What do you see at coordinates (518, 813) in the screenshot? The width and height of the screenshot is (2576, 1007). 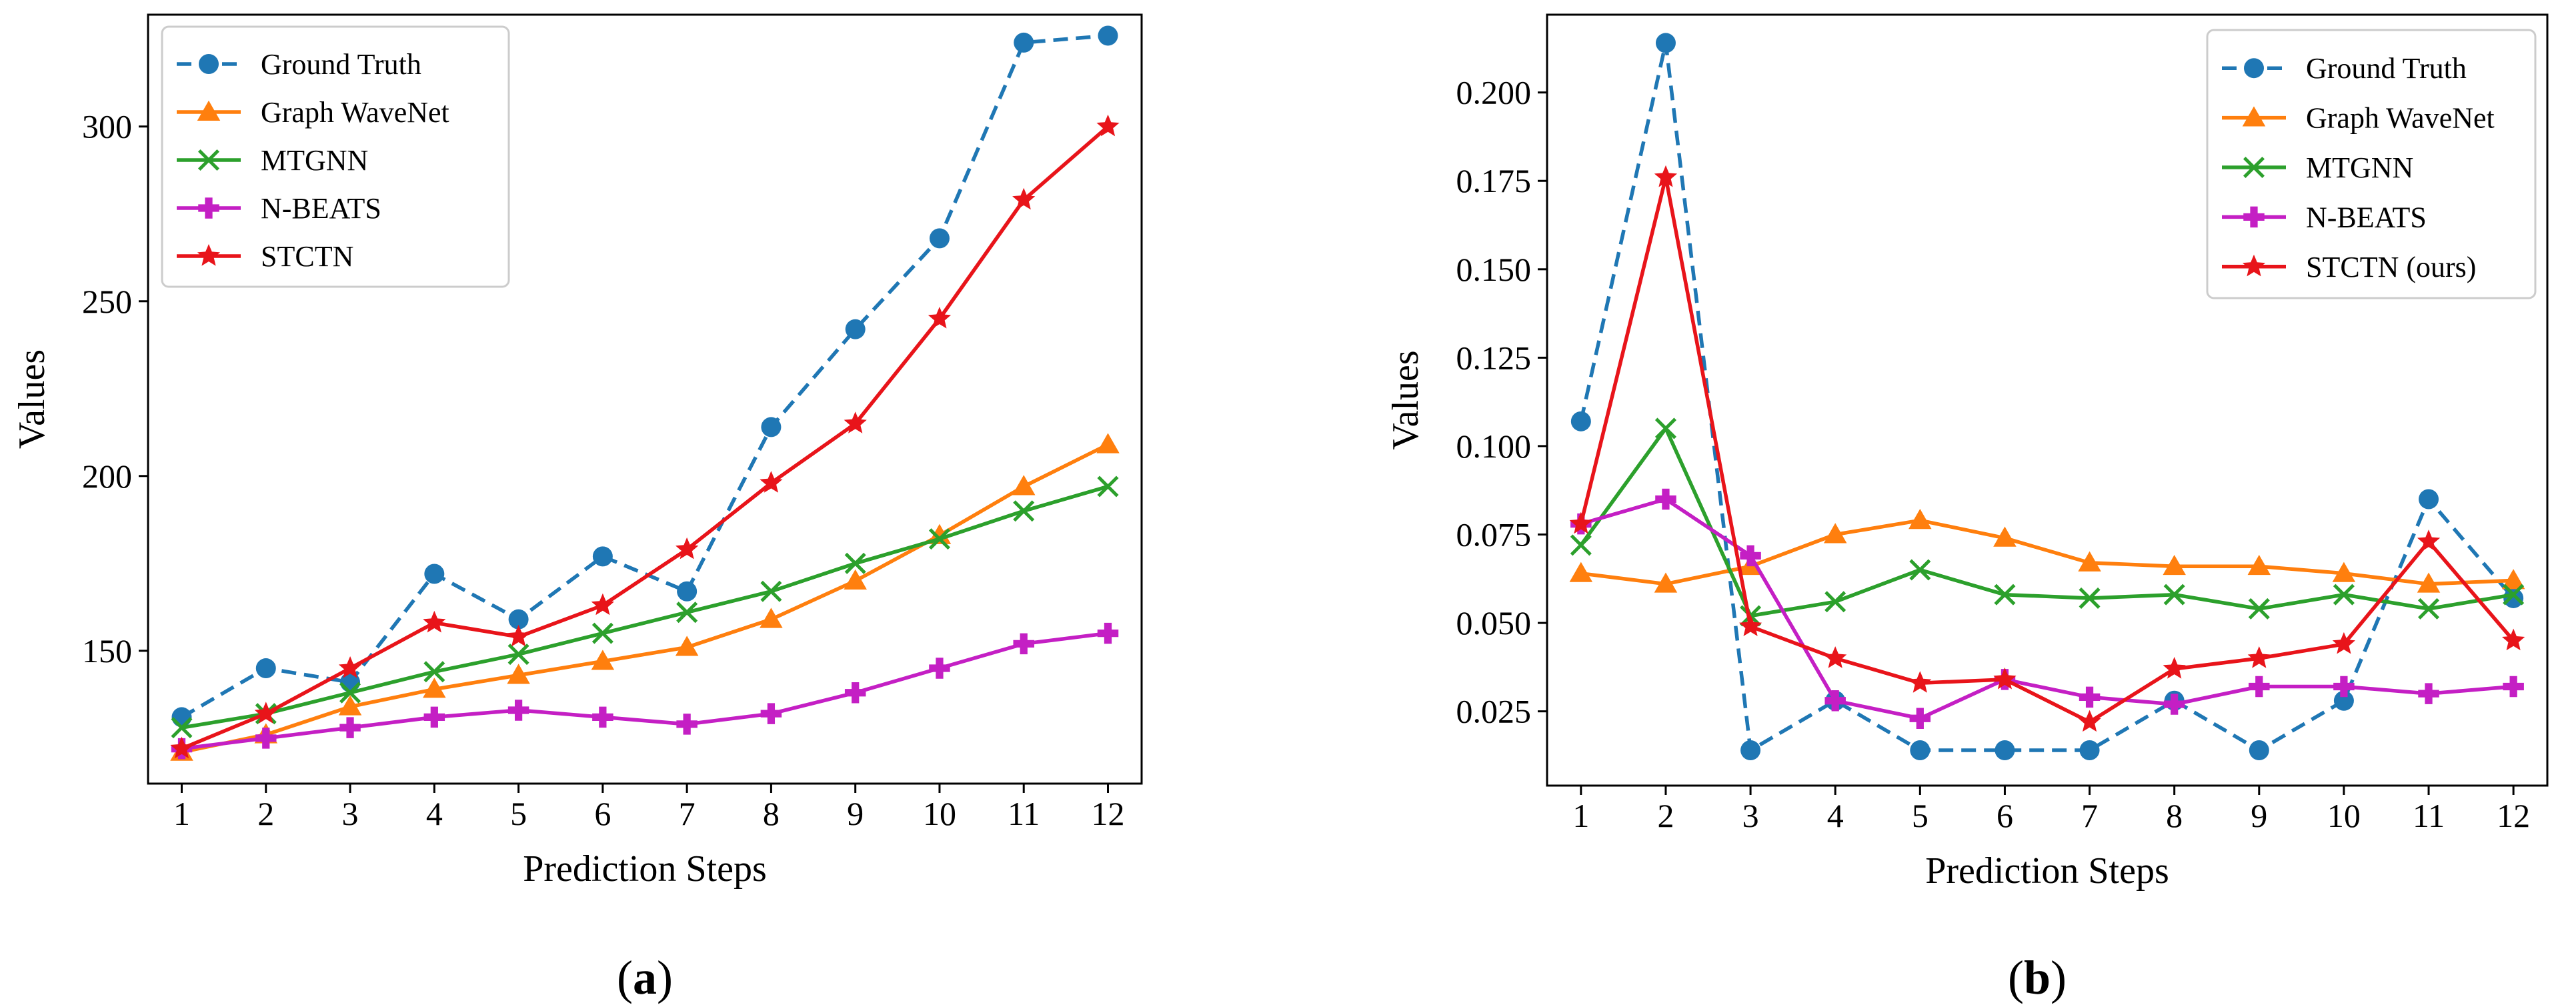 I see `x-tick-label: 5` at bounding box center [518, 813].